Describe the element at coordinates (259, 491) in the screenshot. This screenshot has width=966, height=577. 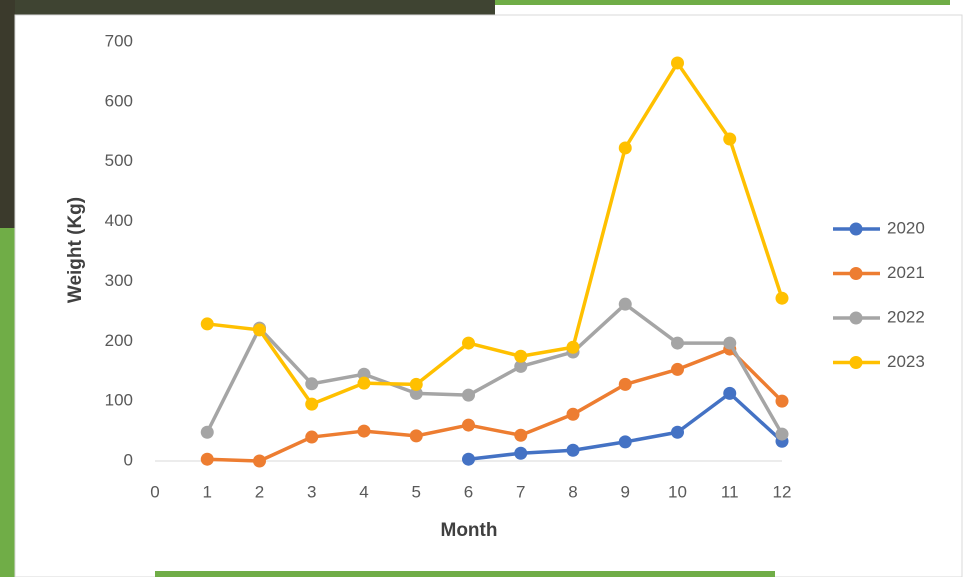
I see `x-tick-label: 2` at that location.